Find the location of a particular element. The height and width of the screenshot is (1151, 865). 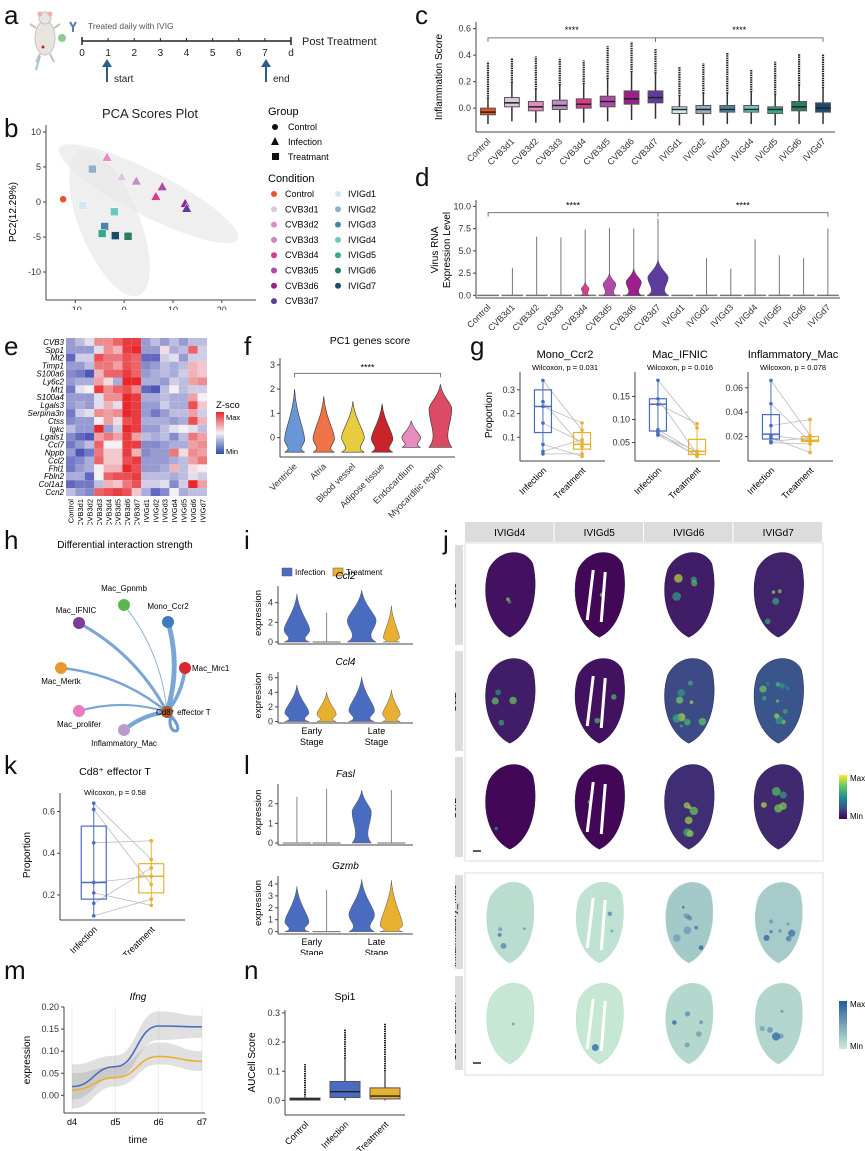

y-axis-tick-label: 5.0 is located at coordinates (464, 251).